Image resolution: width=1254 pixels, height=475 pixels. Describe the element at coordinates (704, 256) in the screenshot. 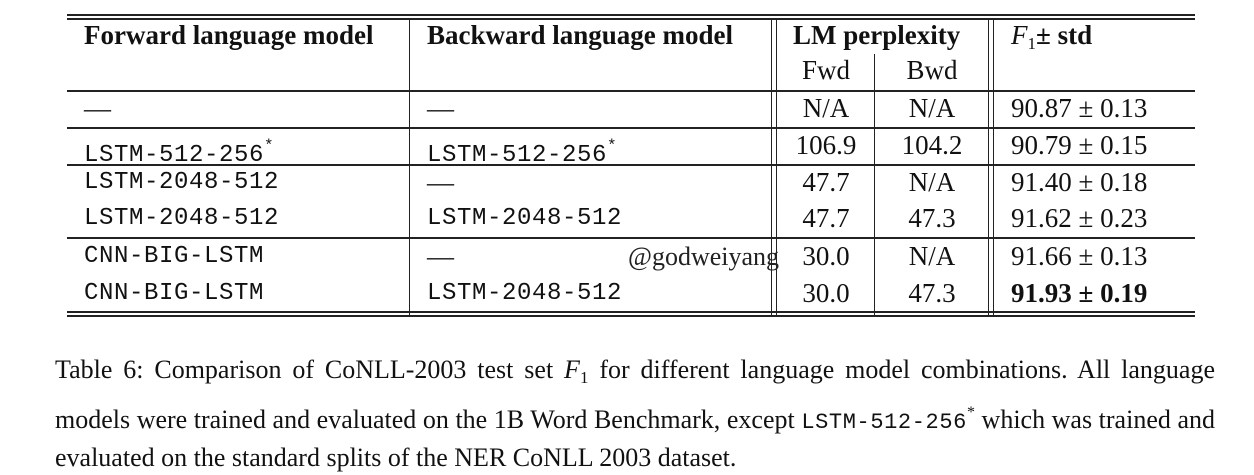

I see `watermark-text: @godweiyang` at that location.